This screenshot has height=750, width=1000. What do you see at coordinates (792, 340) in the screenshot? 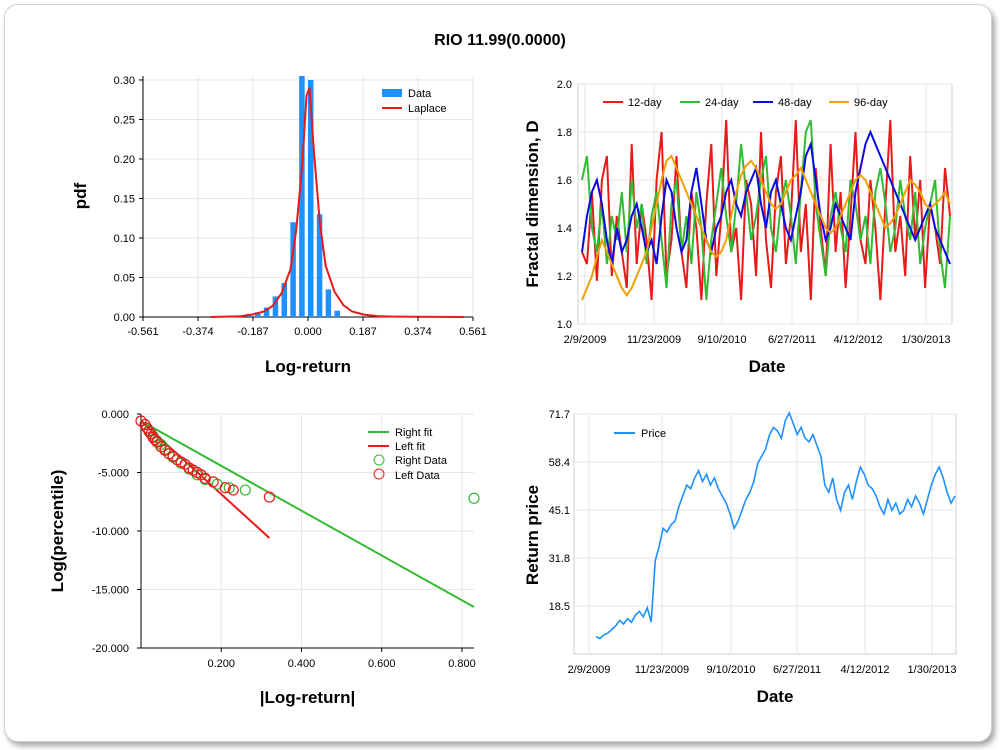
I see `fractal-x-tick-label: 6/27/2011` at bounding box center [792, 340].